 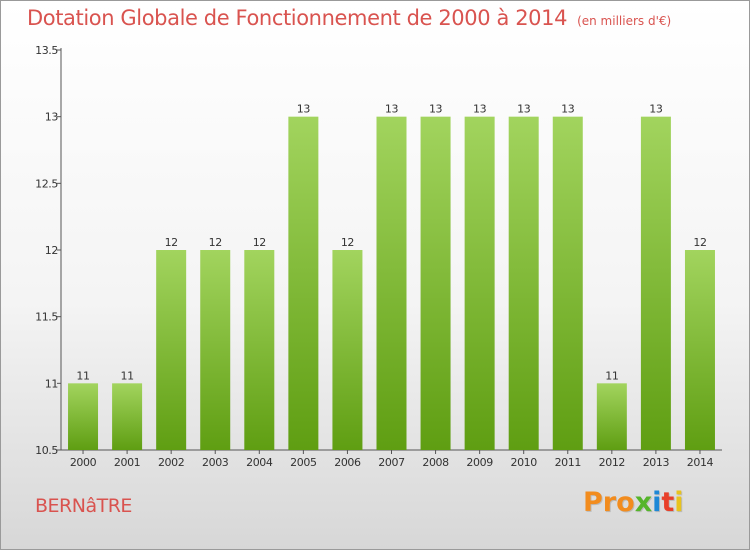 What do you see at coordinates (83, 462) in the screenshot?
I see `x-tick-label: 2000` at bounding box center [83, 462].